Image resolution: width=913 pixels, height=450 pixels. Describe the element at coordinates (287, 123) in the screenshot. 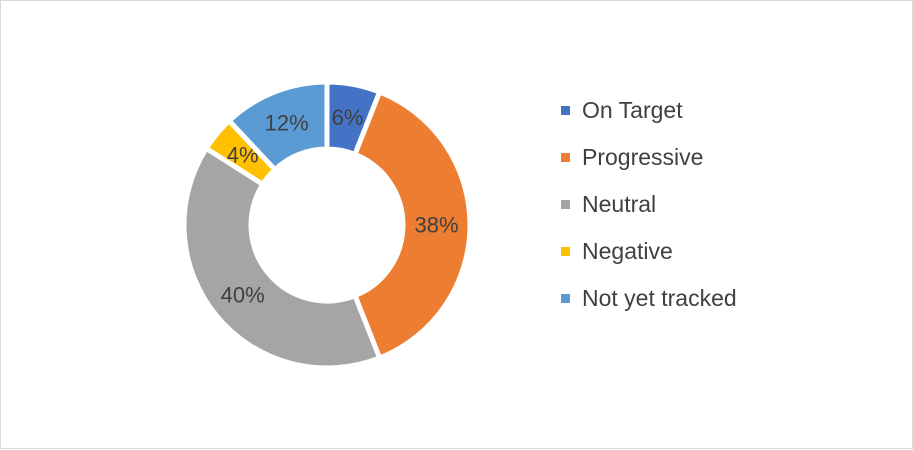

I see `data-label-not-yet-tracked: 12%` at that location.